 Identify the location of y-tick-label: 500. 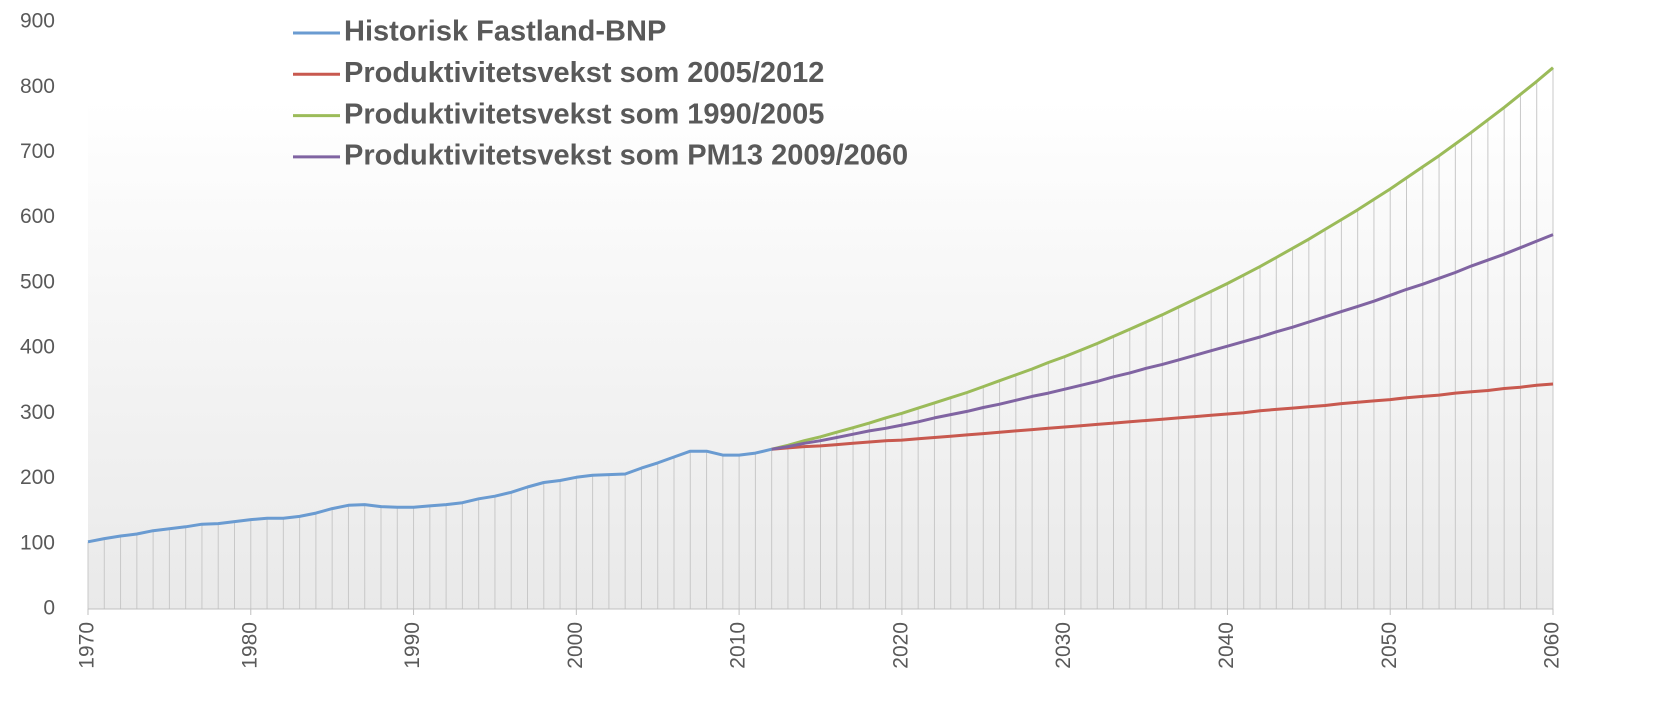
(37, 281).